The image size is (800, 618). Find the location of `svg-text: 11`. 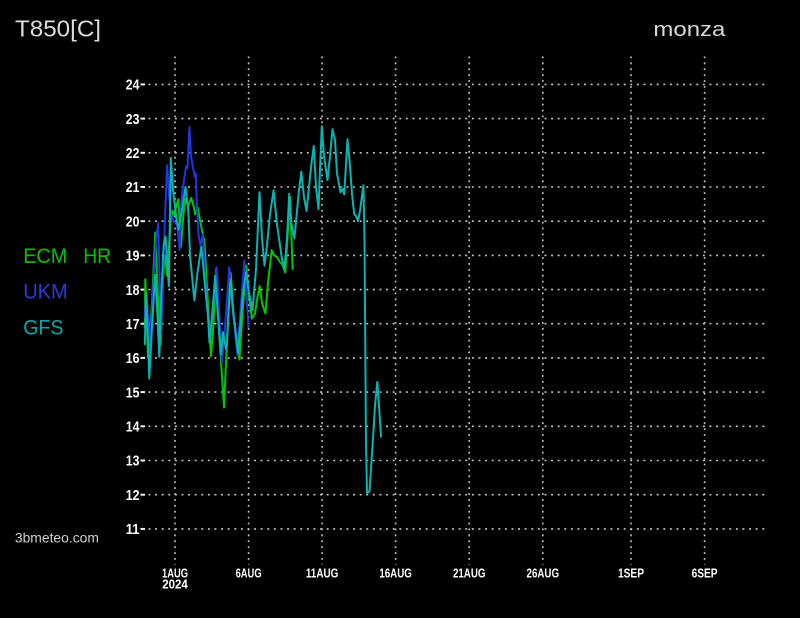

svg-text: 11 is located at coordinates (133, 530).